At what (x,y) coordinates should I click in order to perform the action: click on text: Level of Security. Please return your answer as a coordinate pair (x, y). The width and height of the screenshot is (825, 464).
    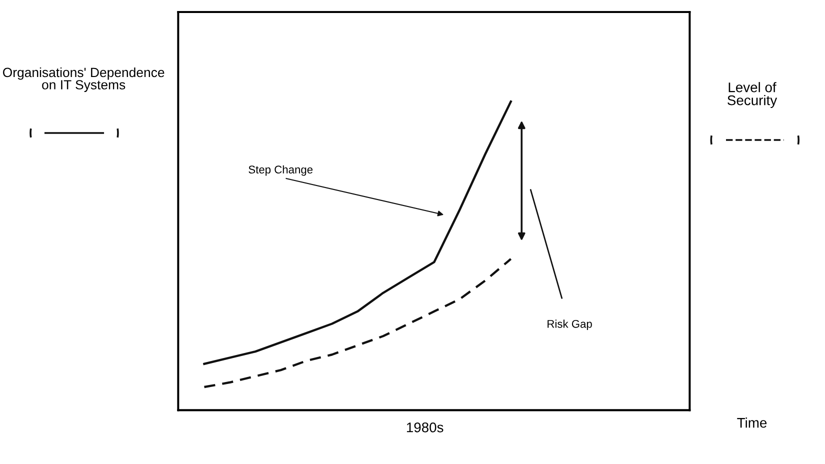
    Looking at the image, I should click on (753, 95).